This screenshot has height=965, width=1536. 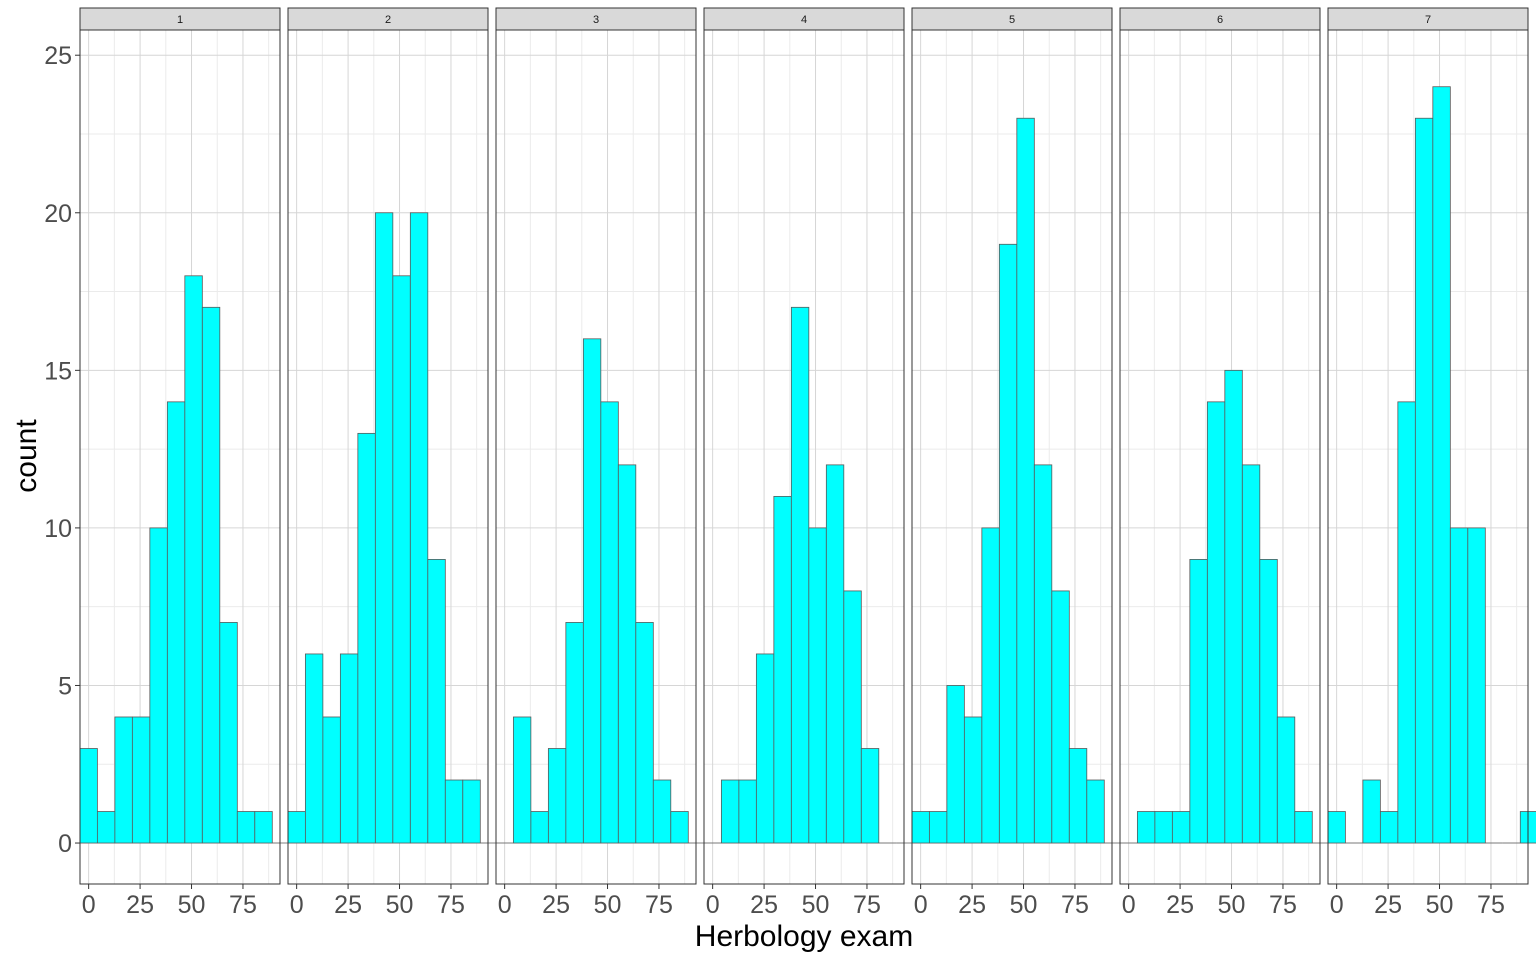 I want to click on facet-strip-label: 5, so click(x=1012, y=20).